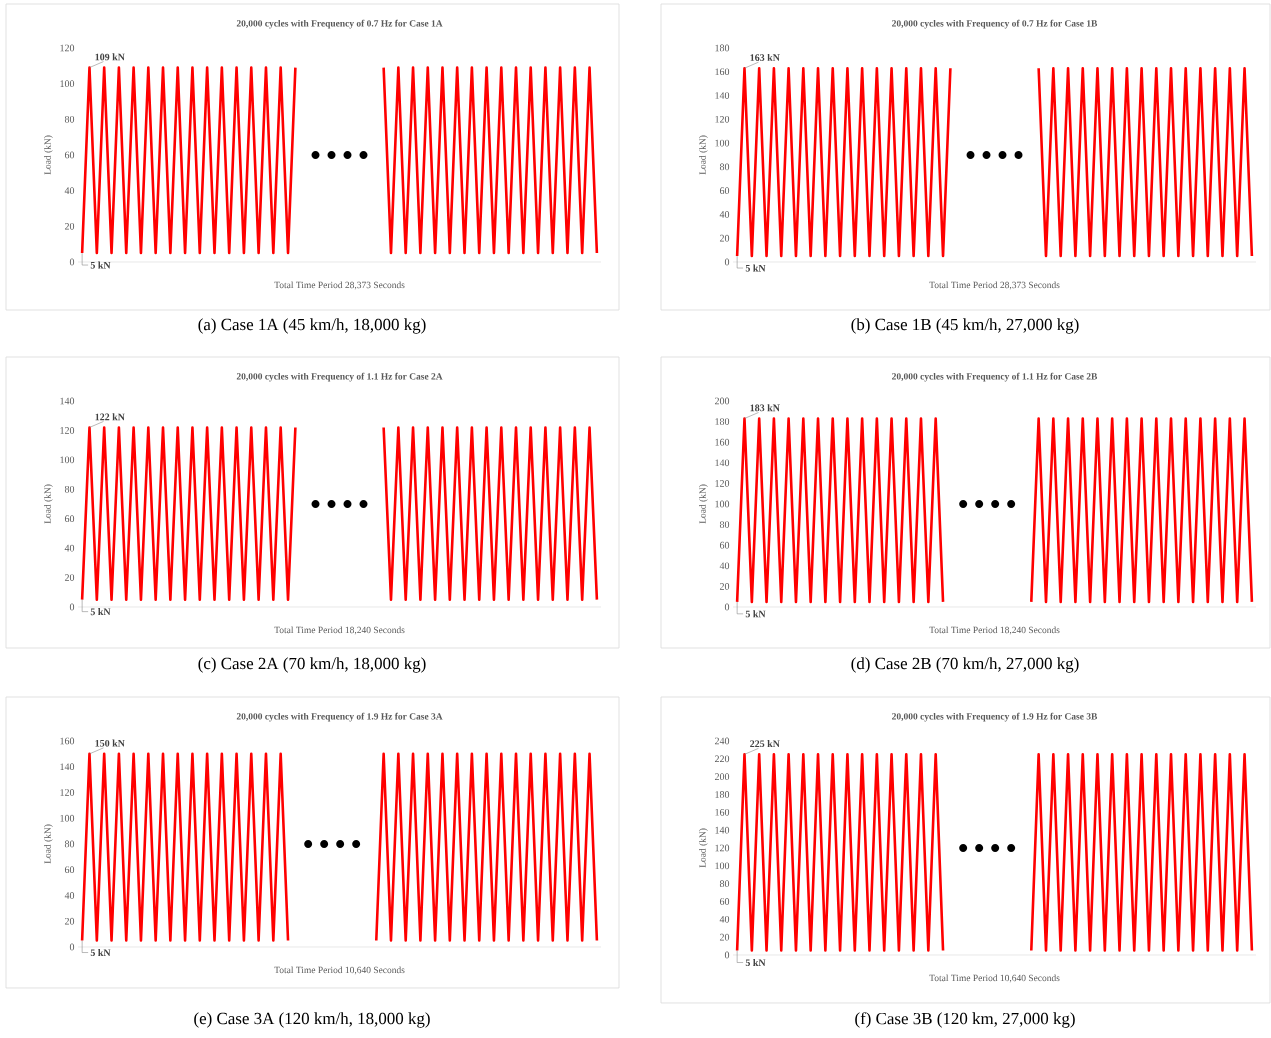 The width and height of the screenshot is (1271, 1038). I want to click on y-tick-label: 240, so click(722, 741).